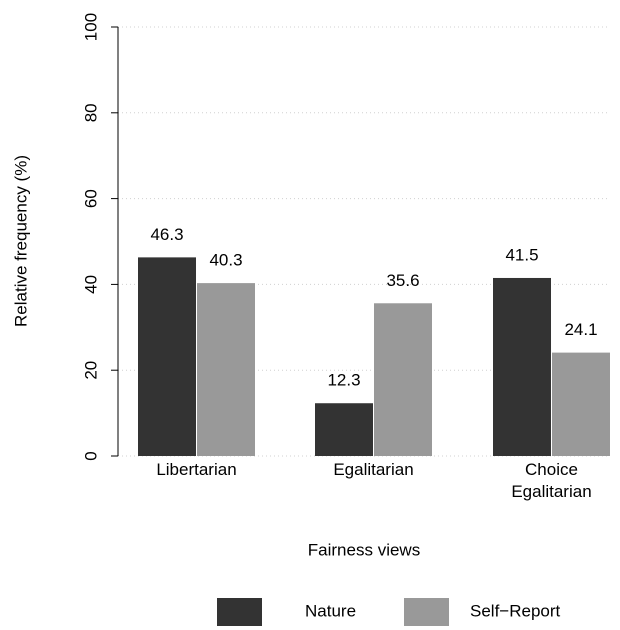 The height and width of the screenshot is (630, 620). Describe the element at coordinates (515, 610) in the screenshot. I see `legend-label: Self−Report` at that location.